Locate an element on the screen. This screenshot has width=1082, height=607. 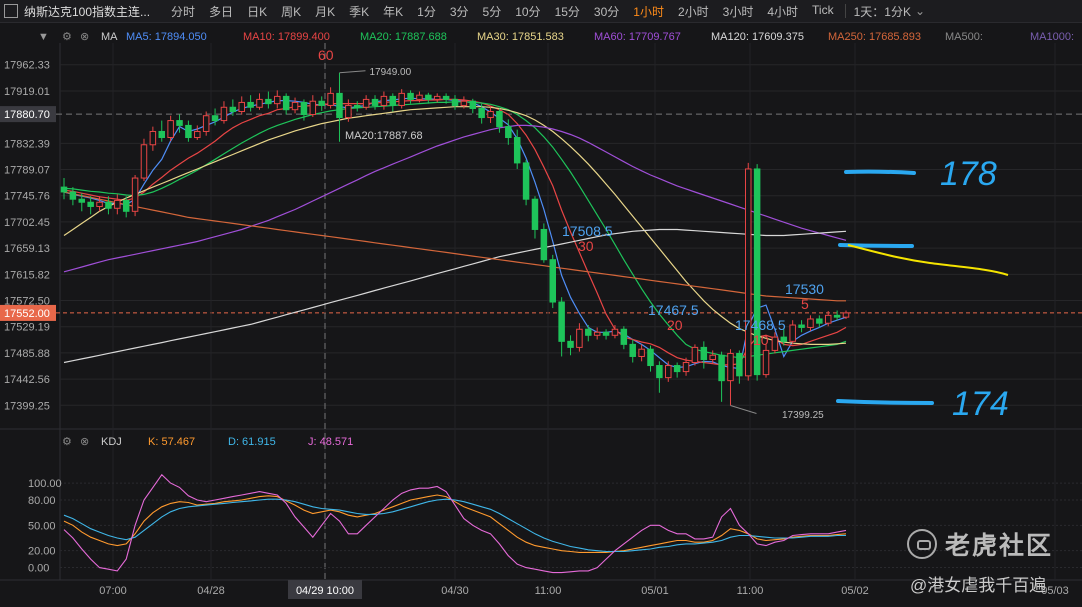
ma-legend-ma500: MA500: is located at coordinates (964, 37).